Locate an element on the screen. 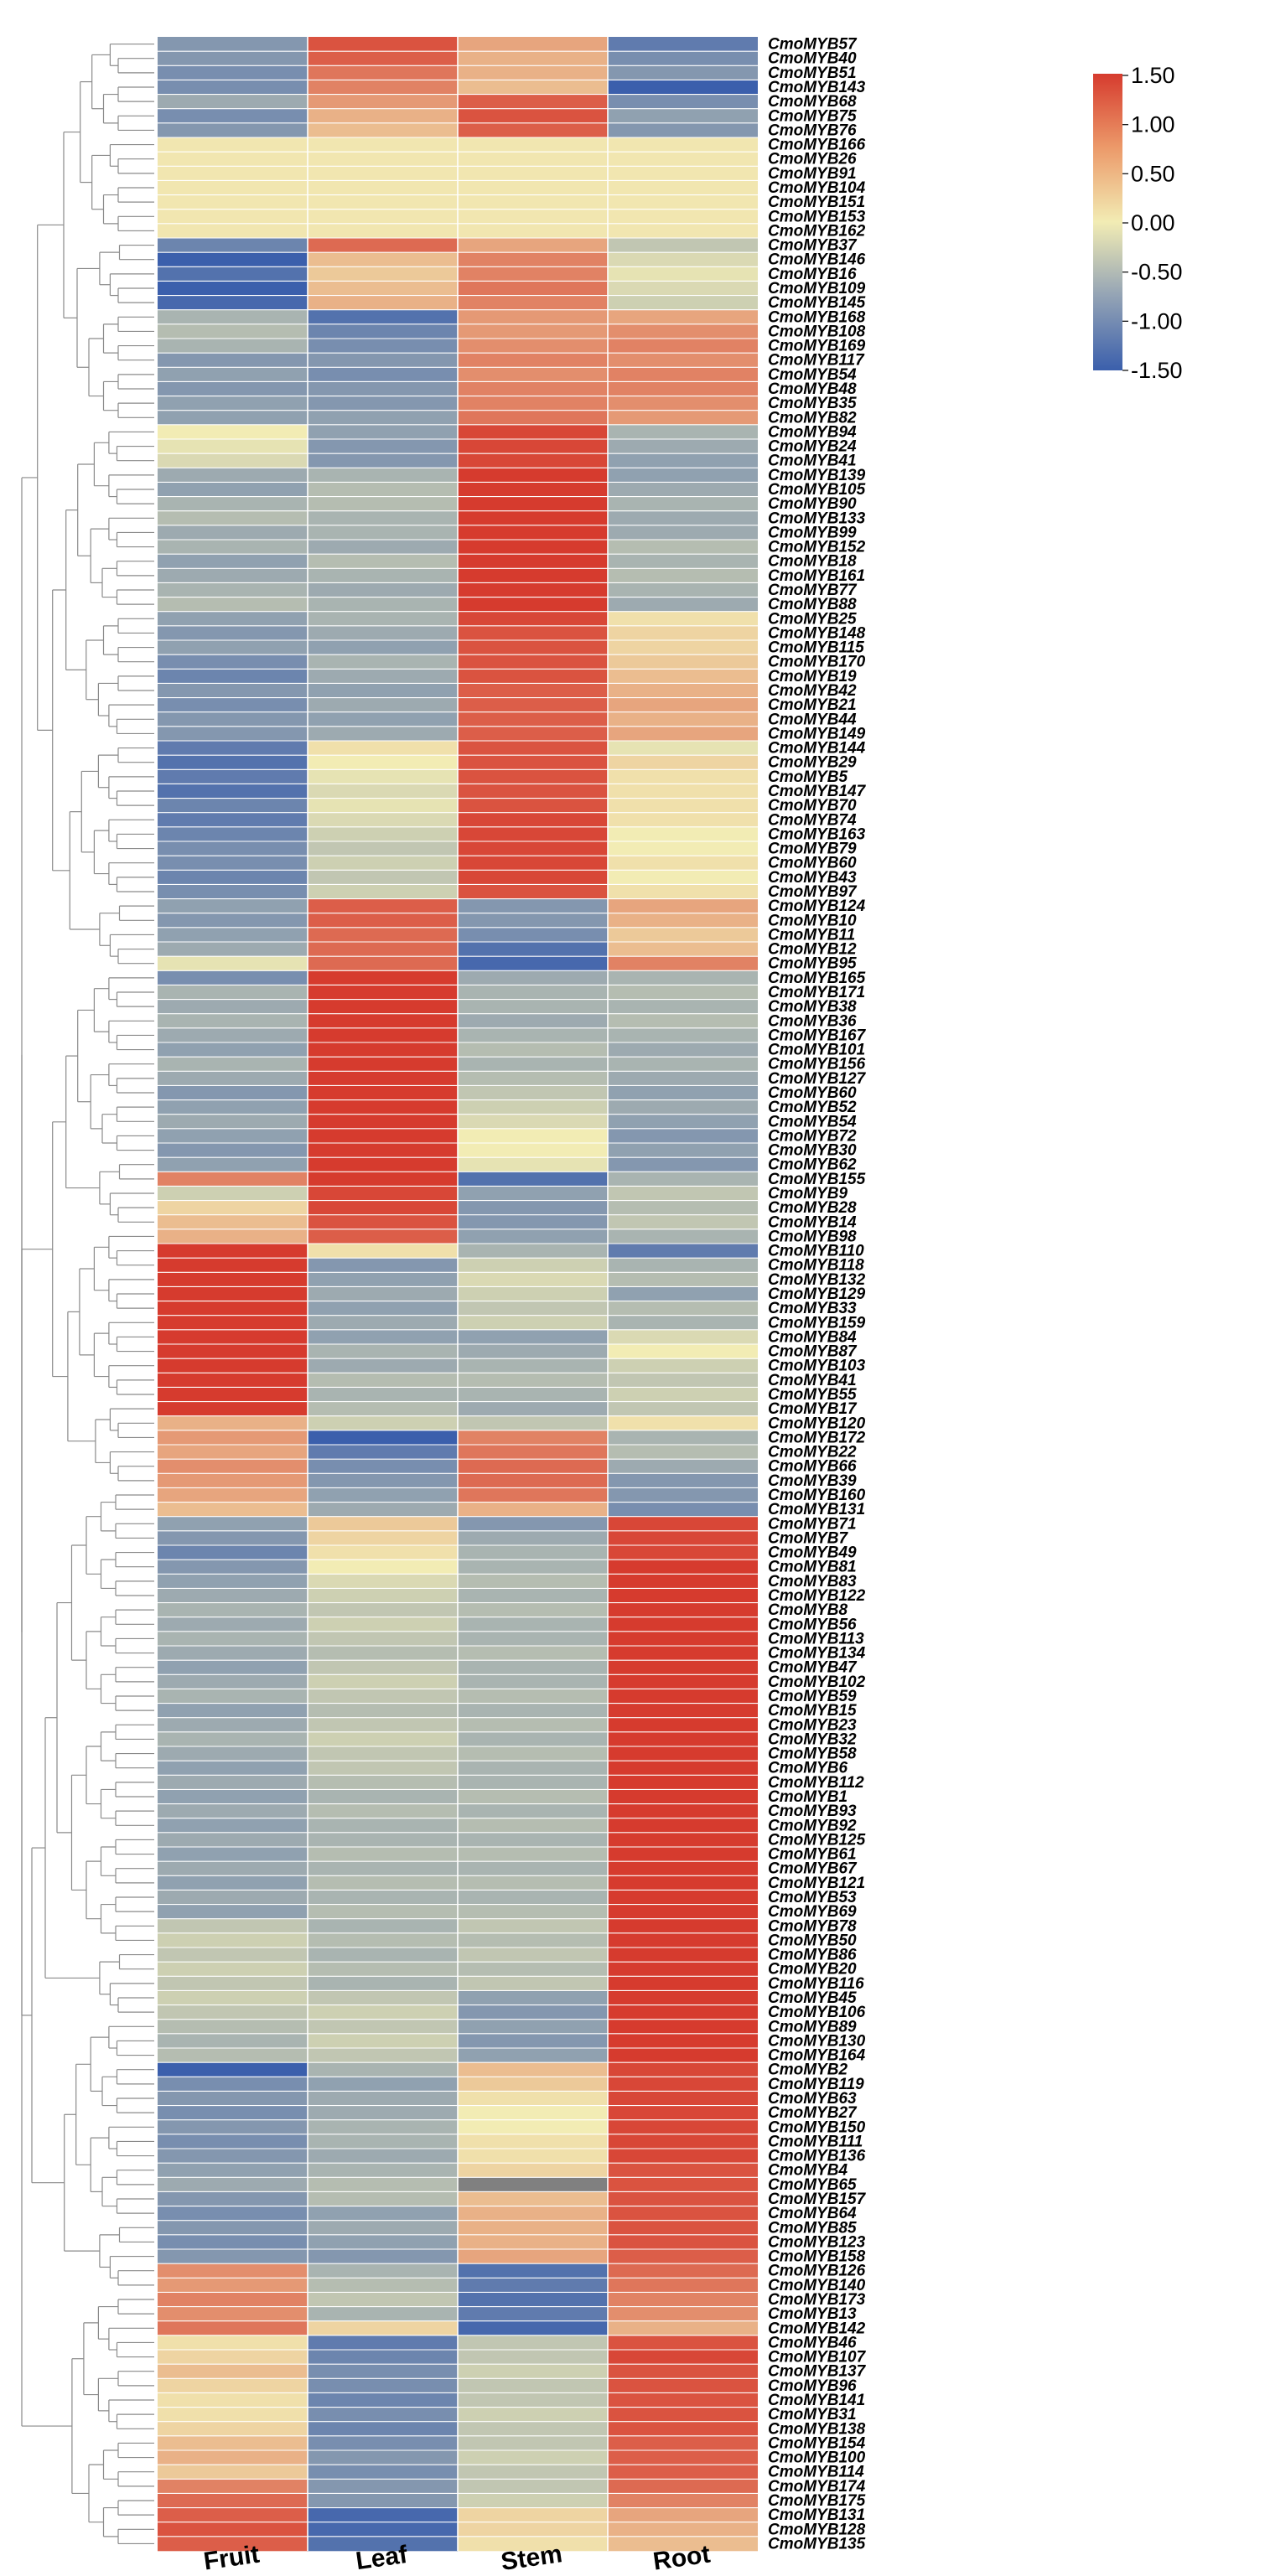 Image resolution: width=1270 pixels, height=2576 pixels. gene-label: CmoMYB87 is located at coordinates (813, 1352).